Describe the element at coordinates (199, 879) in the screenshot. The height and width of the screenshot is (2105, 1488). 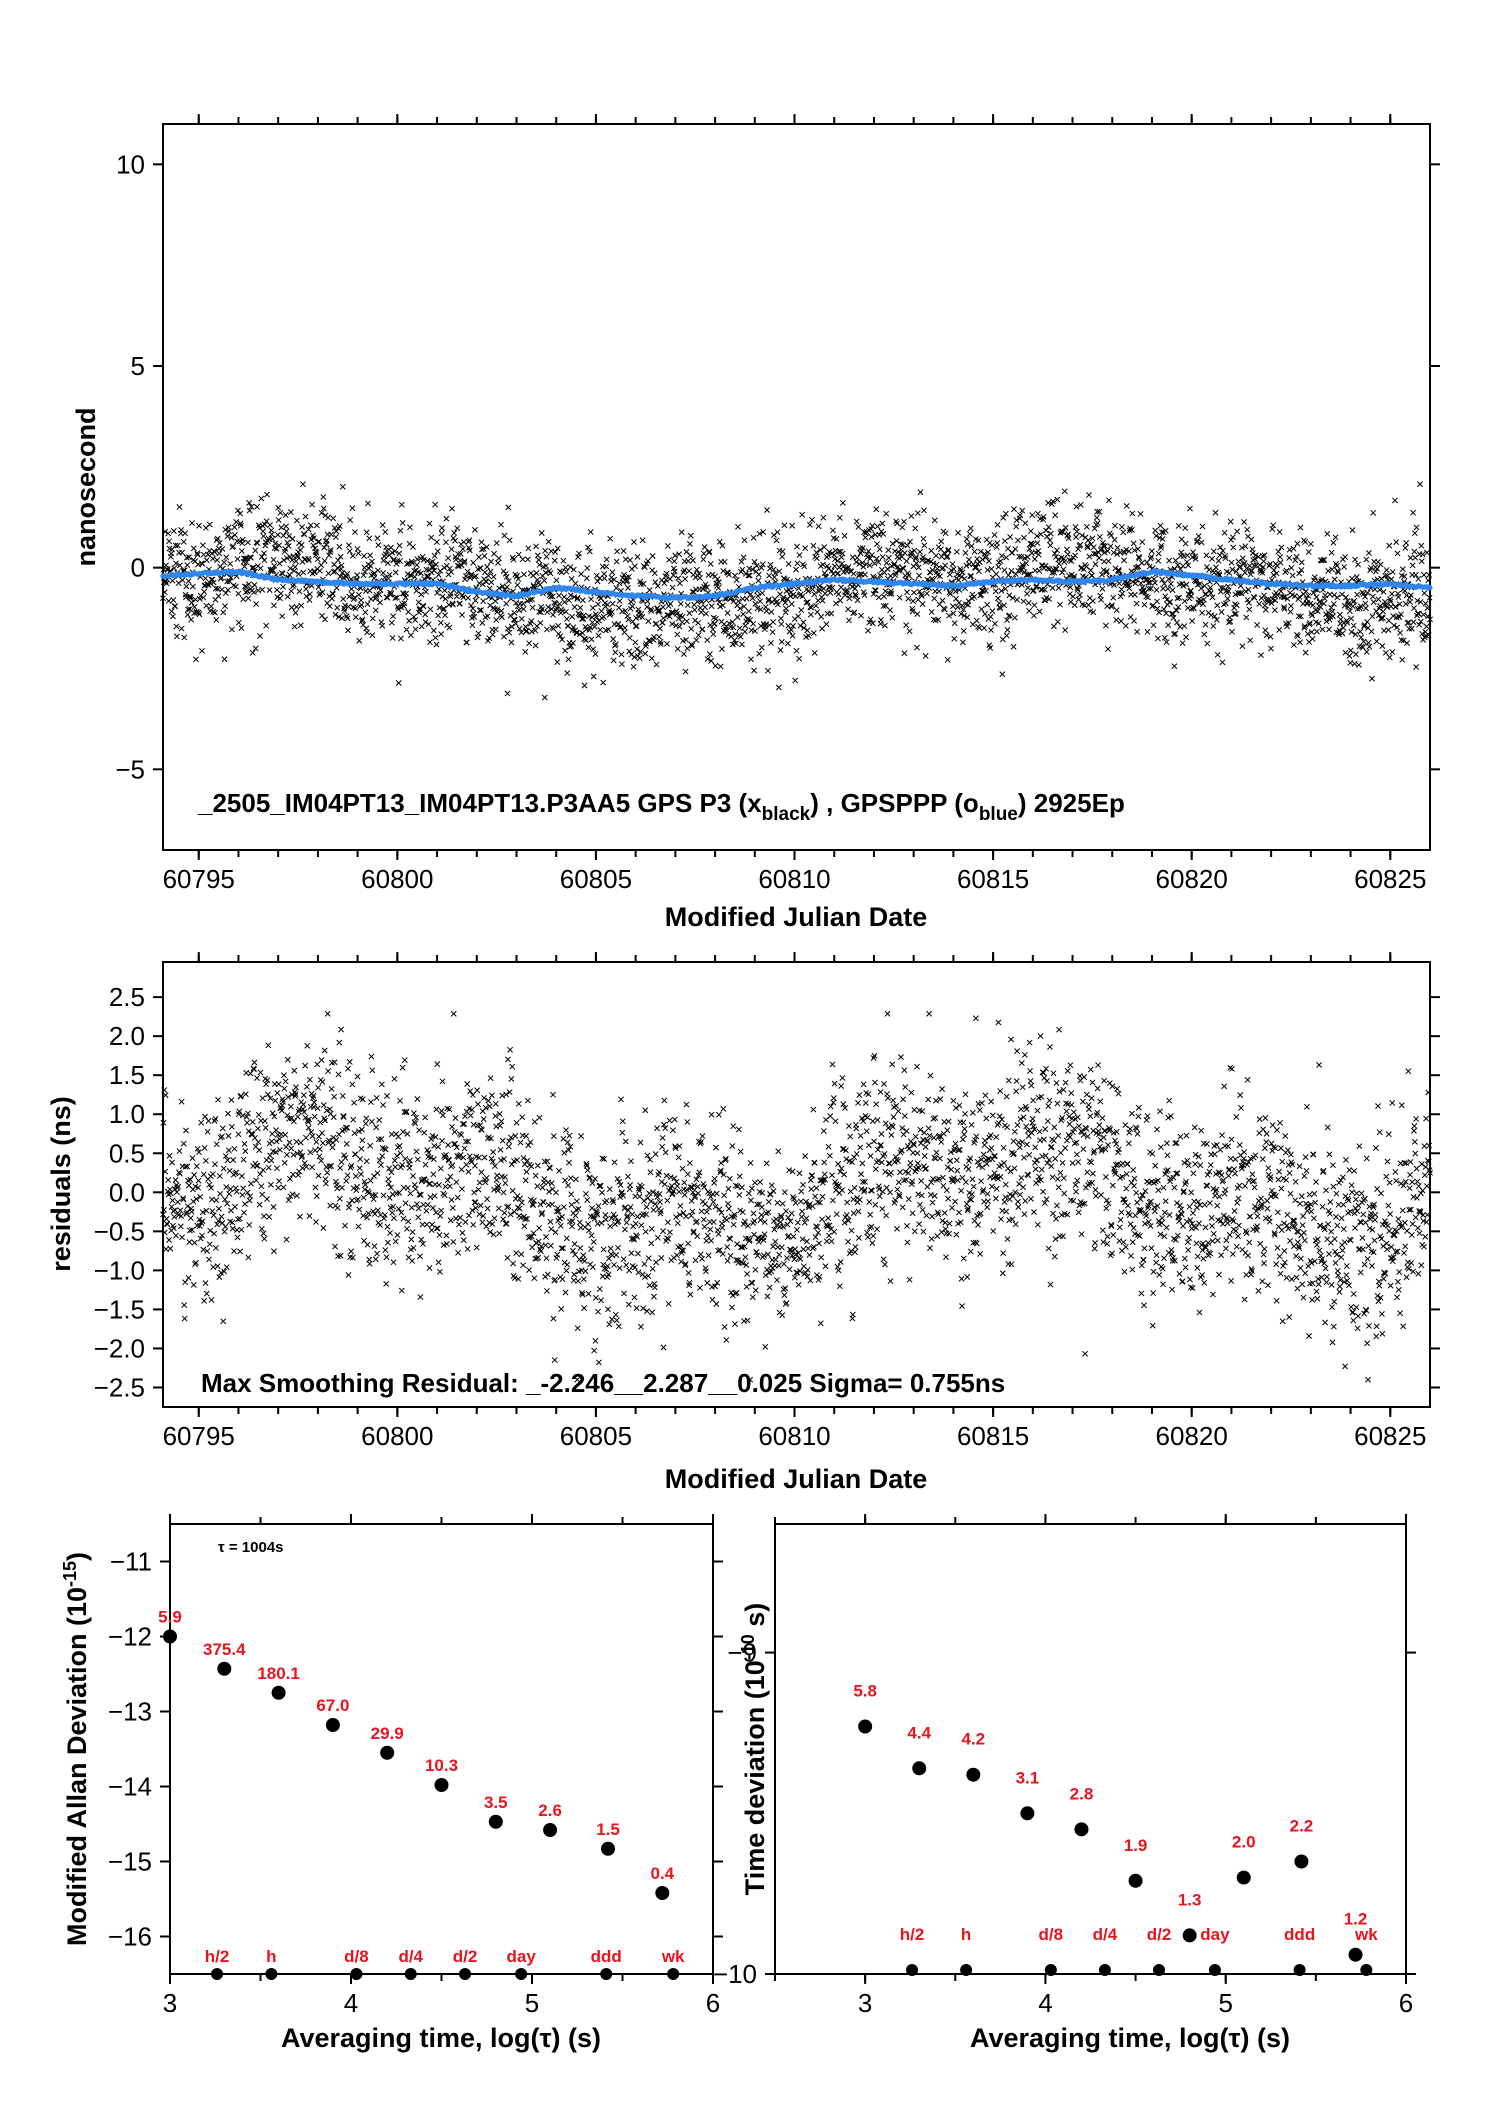
I see `x-tick-label: 60795` at that location.